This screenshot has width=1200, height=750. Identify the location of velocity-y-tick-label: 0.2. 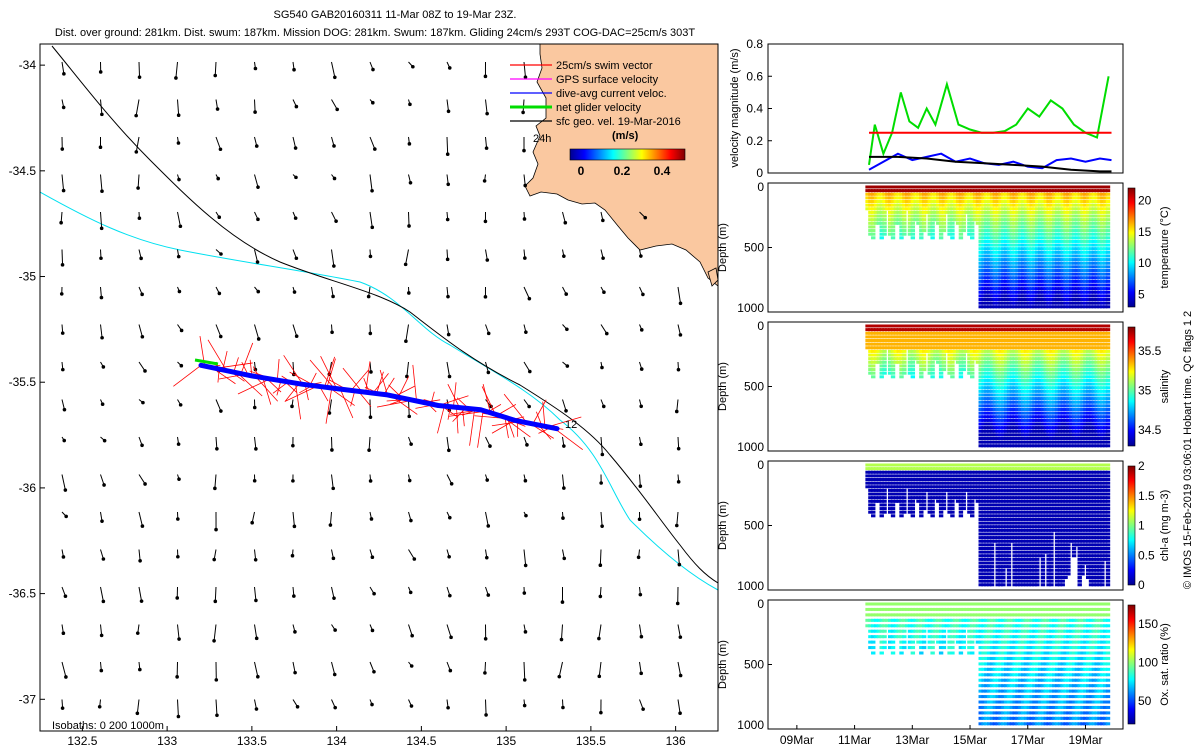
(754, 141).